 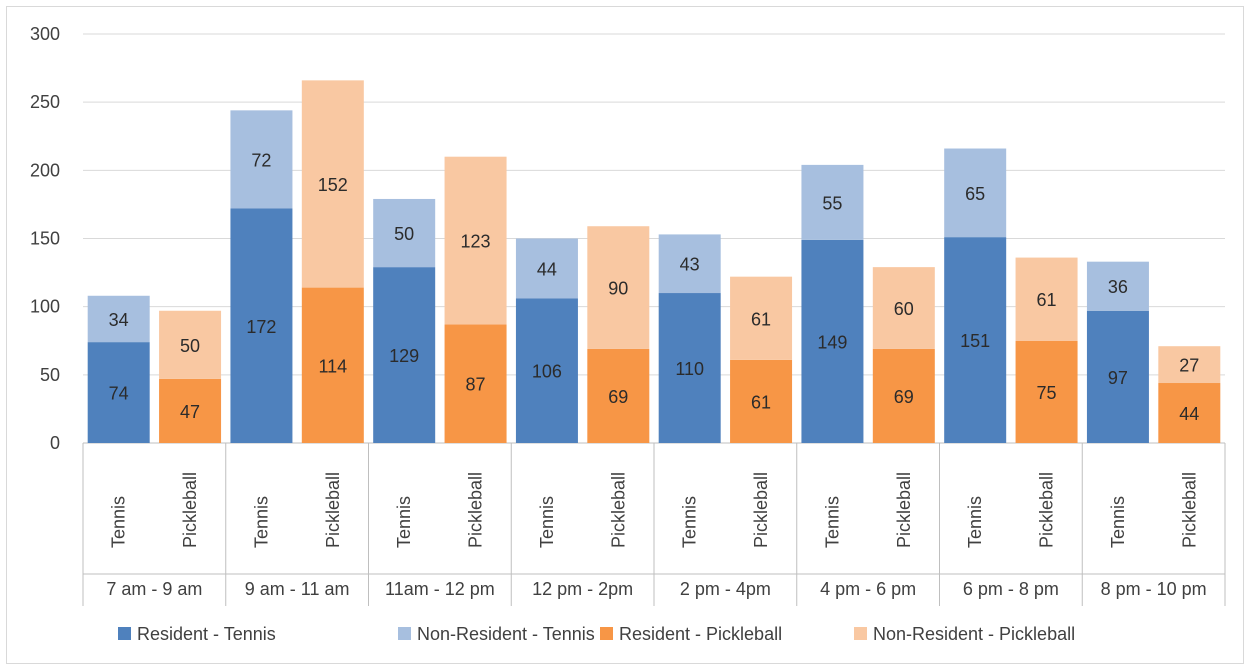 I want to click on y-tick-label: 0, so click(x=55, y=443).